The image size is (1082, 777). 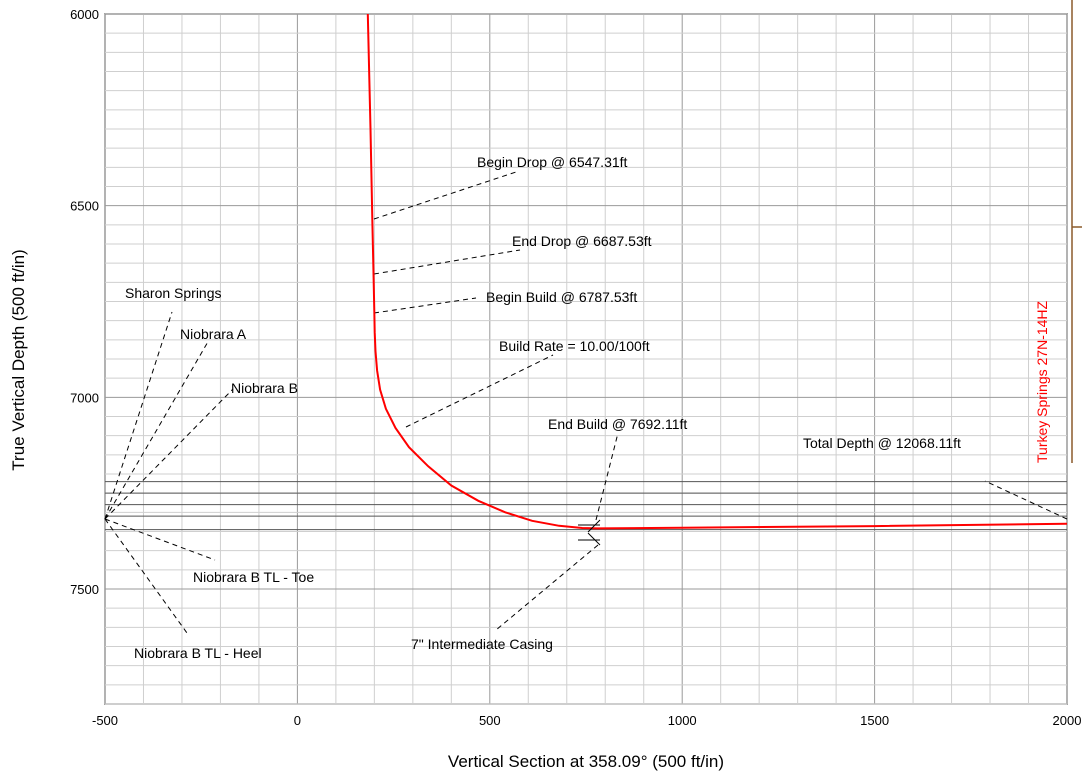 What do you see at coordinates (561, 297) in the screenshot?
I see `annotation-begin-build: Begin Build @ 6787.53ft` at bounding box center [561, 297].